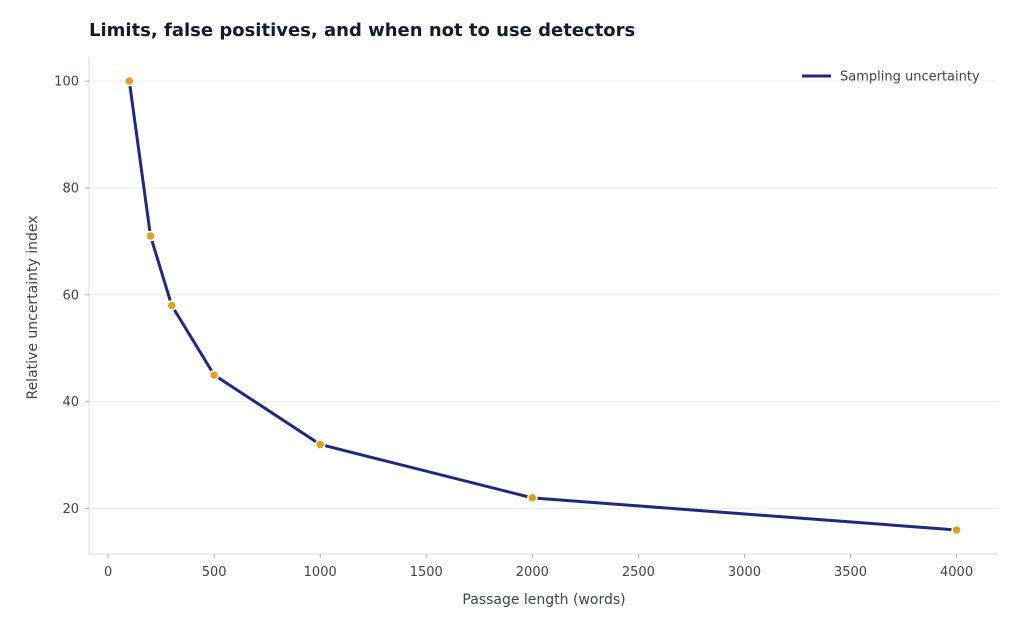  I want to click on legend: Sampling uncertainty, so click(891, 77).